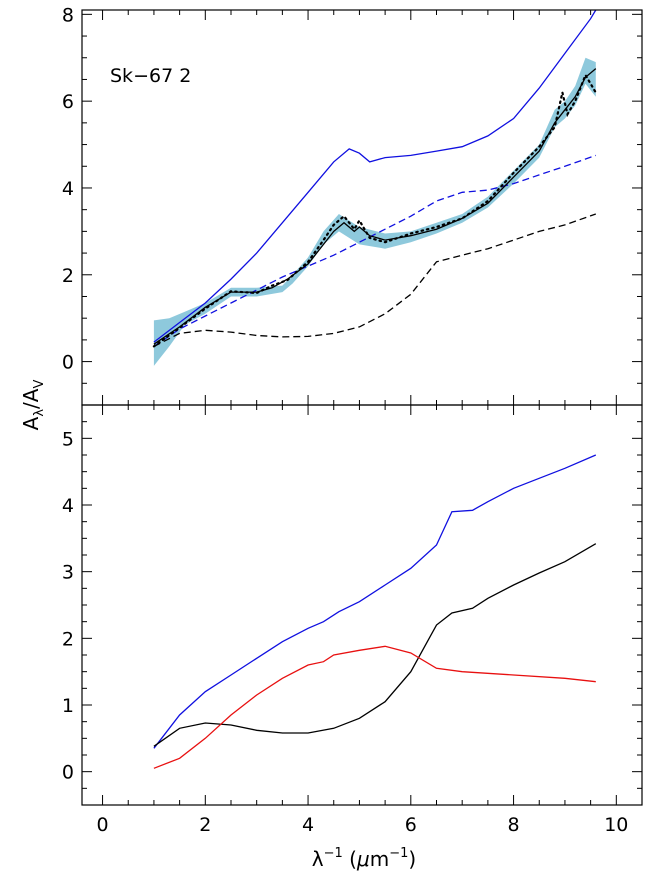 Image resolution: width=647 pixels, height=882 pixels. I want to click on bottom-ytick-label: 3, so click(68, 573).